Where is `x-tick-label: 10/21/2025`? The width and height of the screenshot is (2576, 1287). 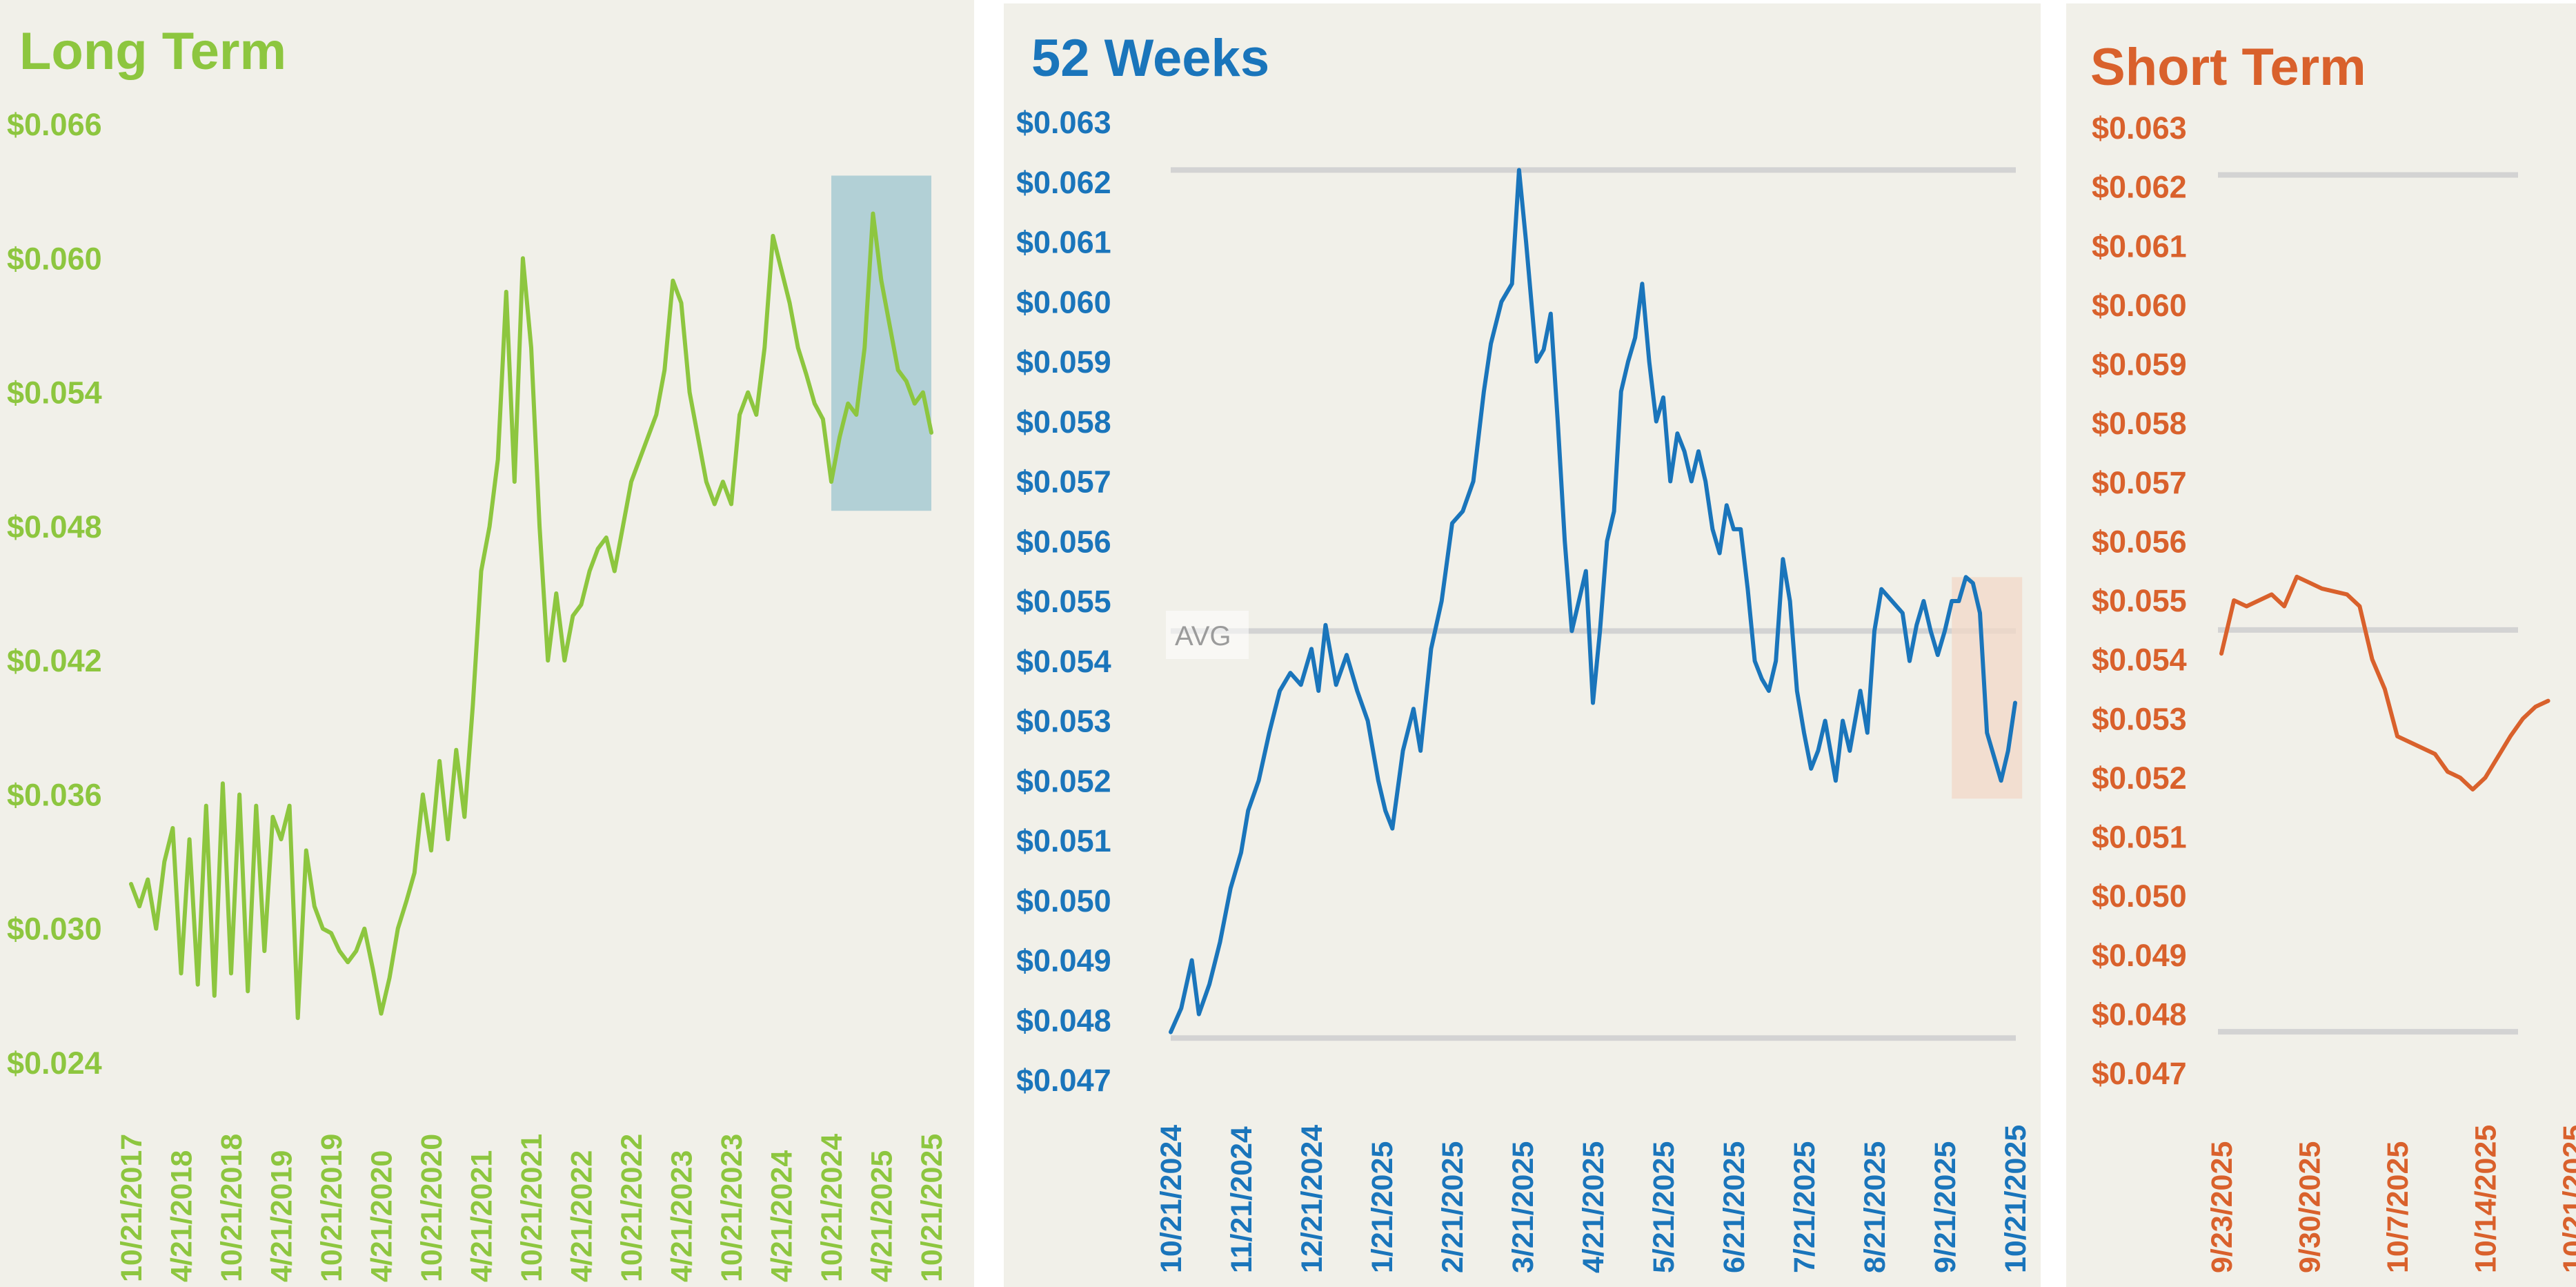
x-tick-label: 10/21/2025 is located at coordinates (2566, 1199).